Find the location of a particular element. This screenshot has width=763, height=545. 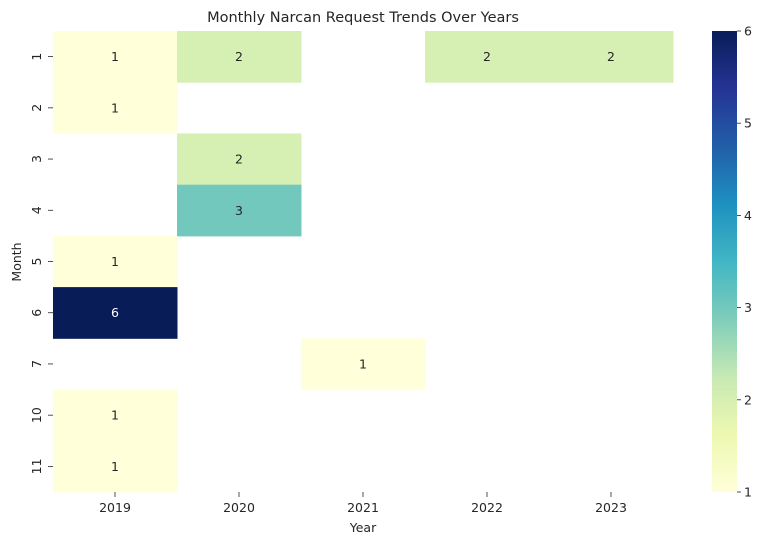

colorbar-tick-label: 1 is located at coordinates (748, 492).